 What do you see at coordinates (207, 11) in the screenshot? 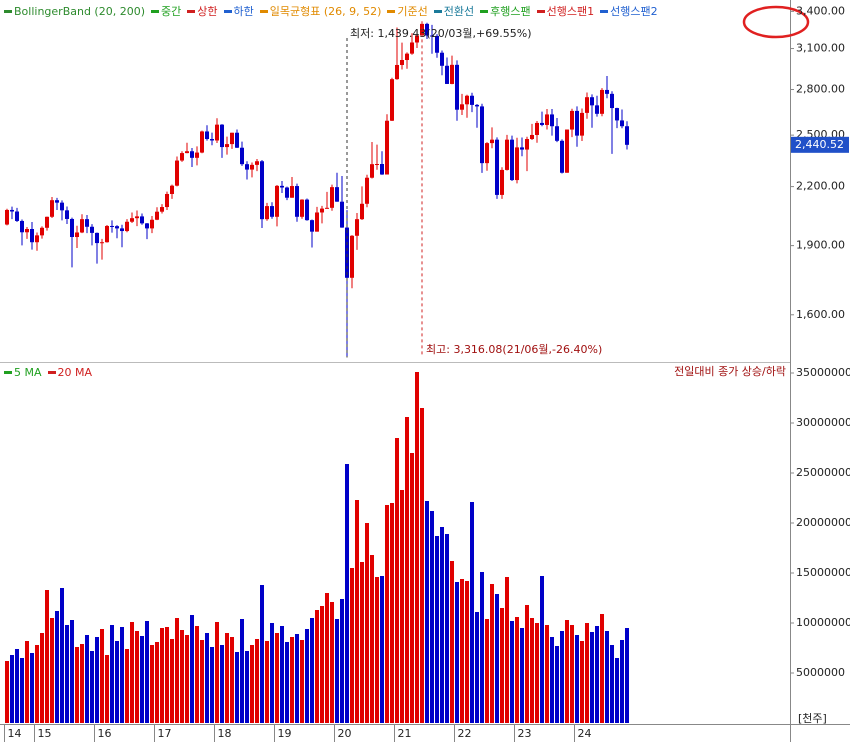
I see `legend-label: 상한` at bounding box center [207, 11].